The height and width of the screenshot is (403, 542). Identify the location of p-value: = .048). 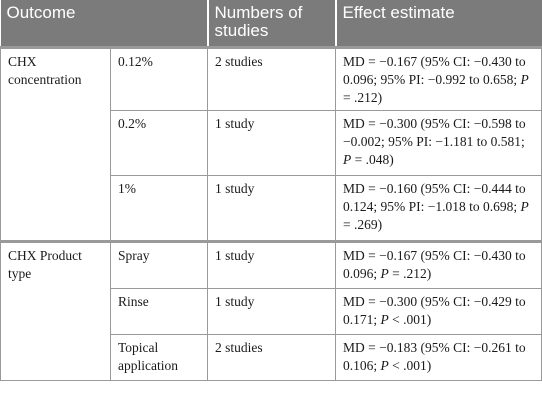
(372, 159).